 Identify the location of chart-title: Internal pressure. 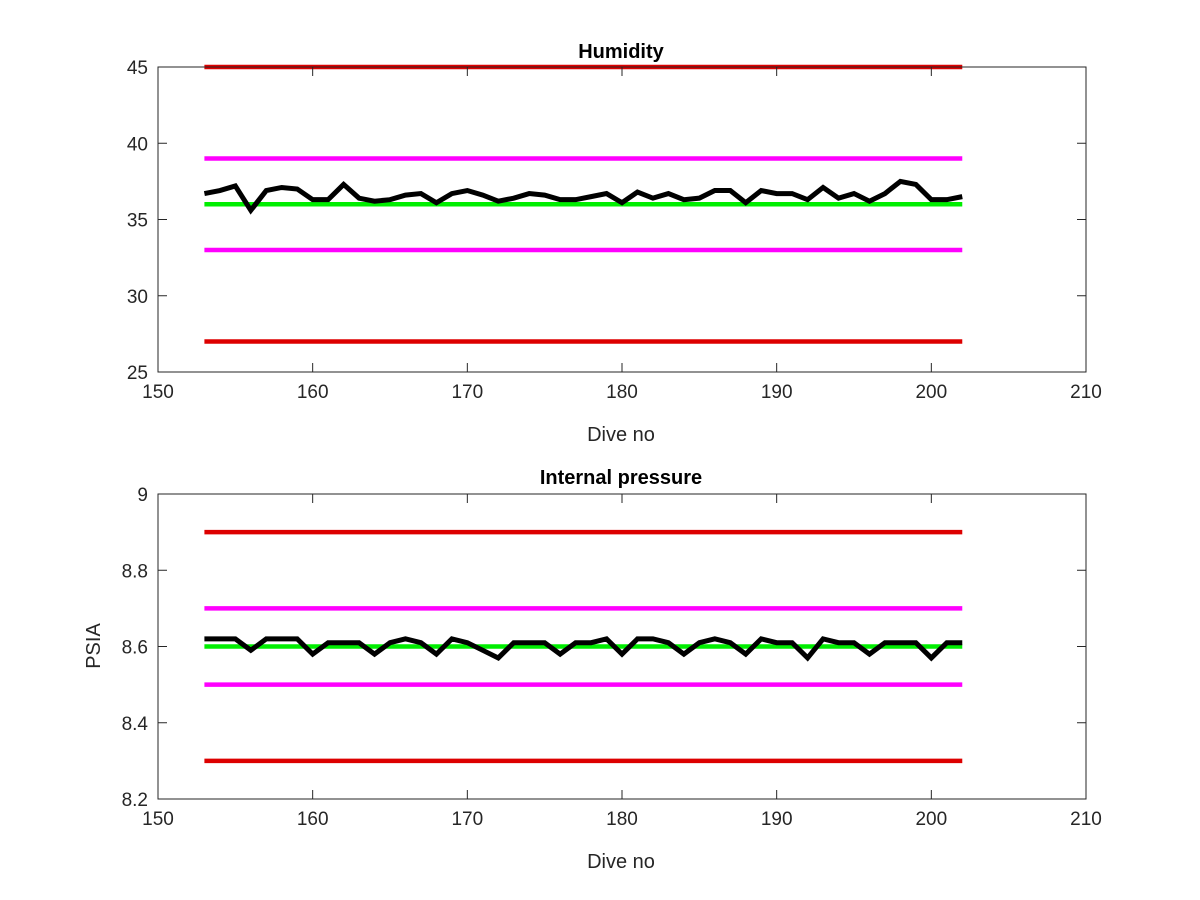
(621, 478).